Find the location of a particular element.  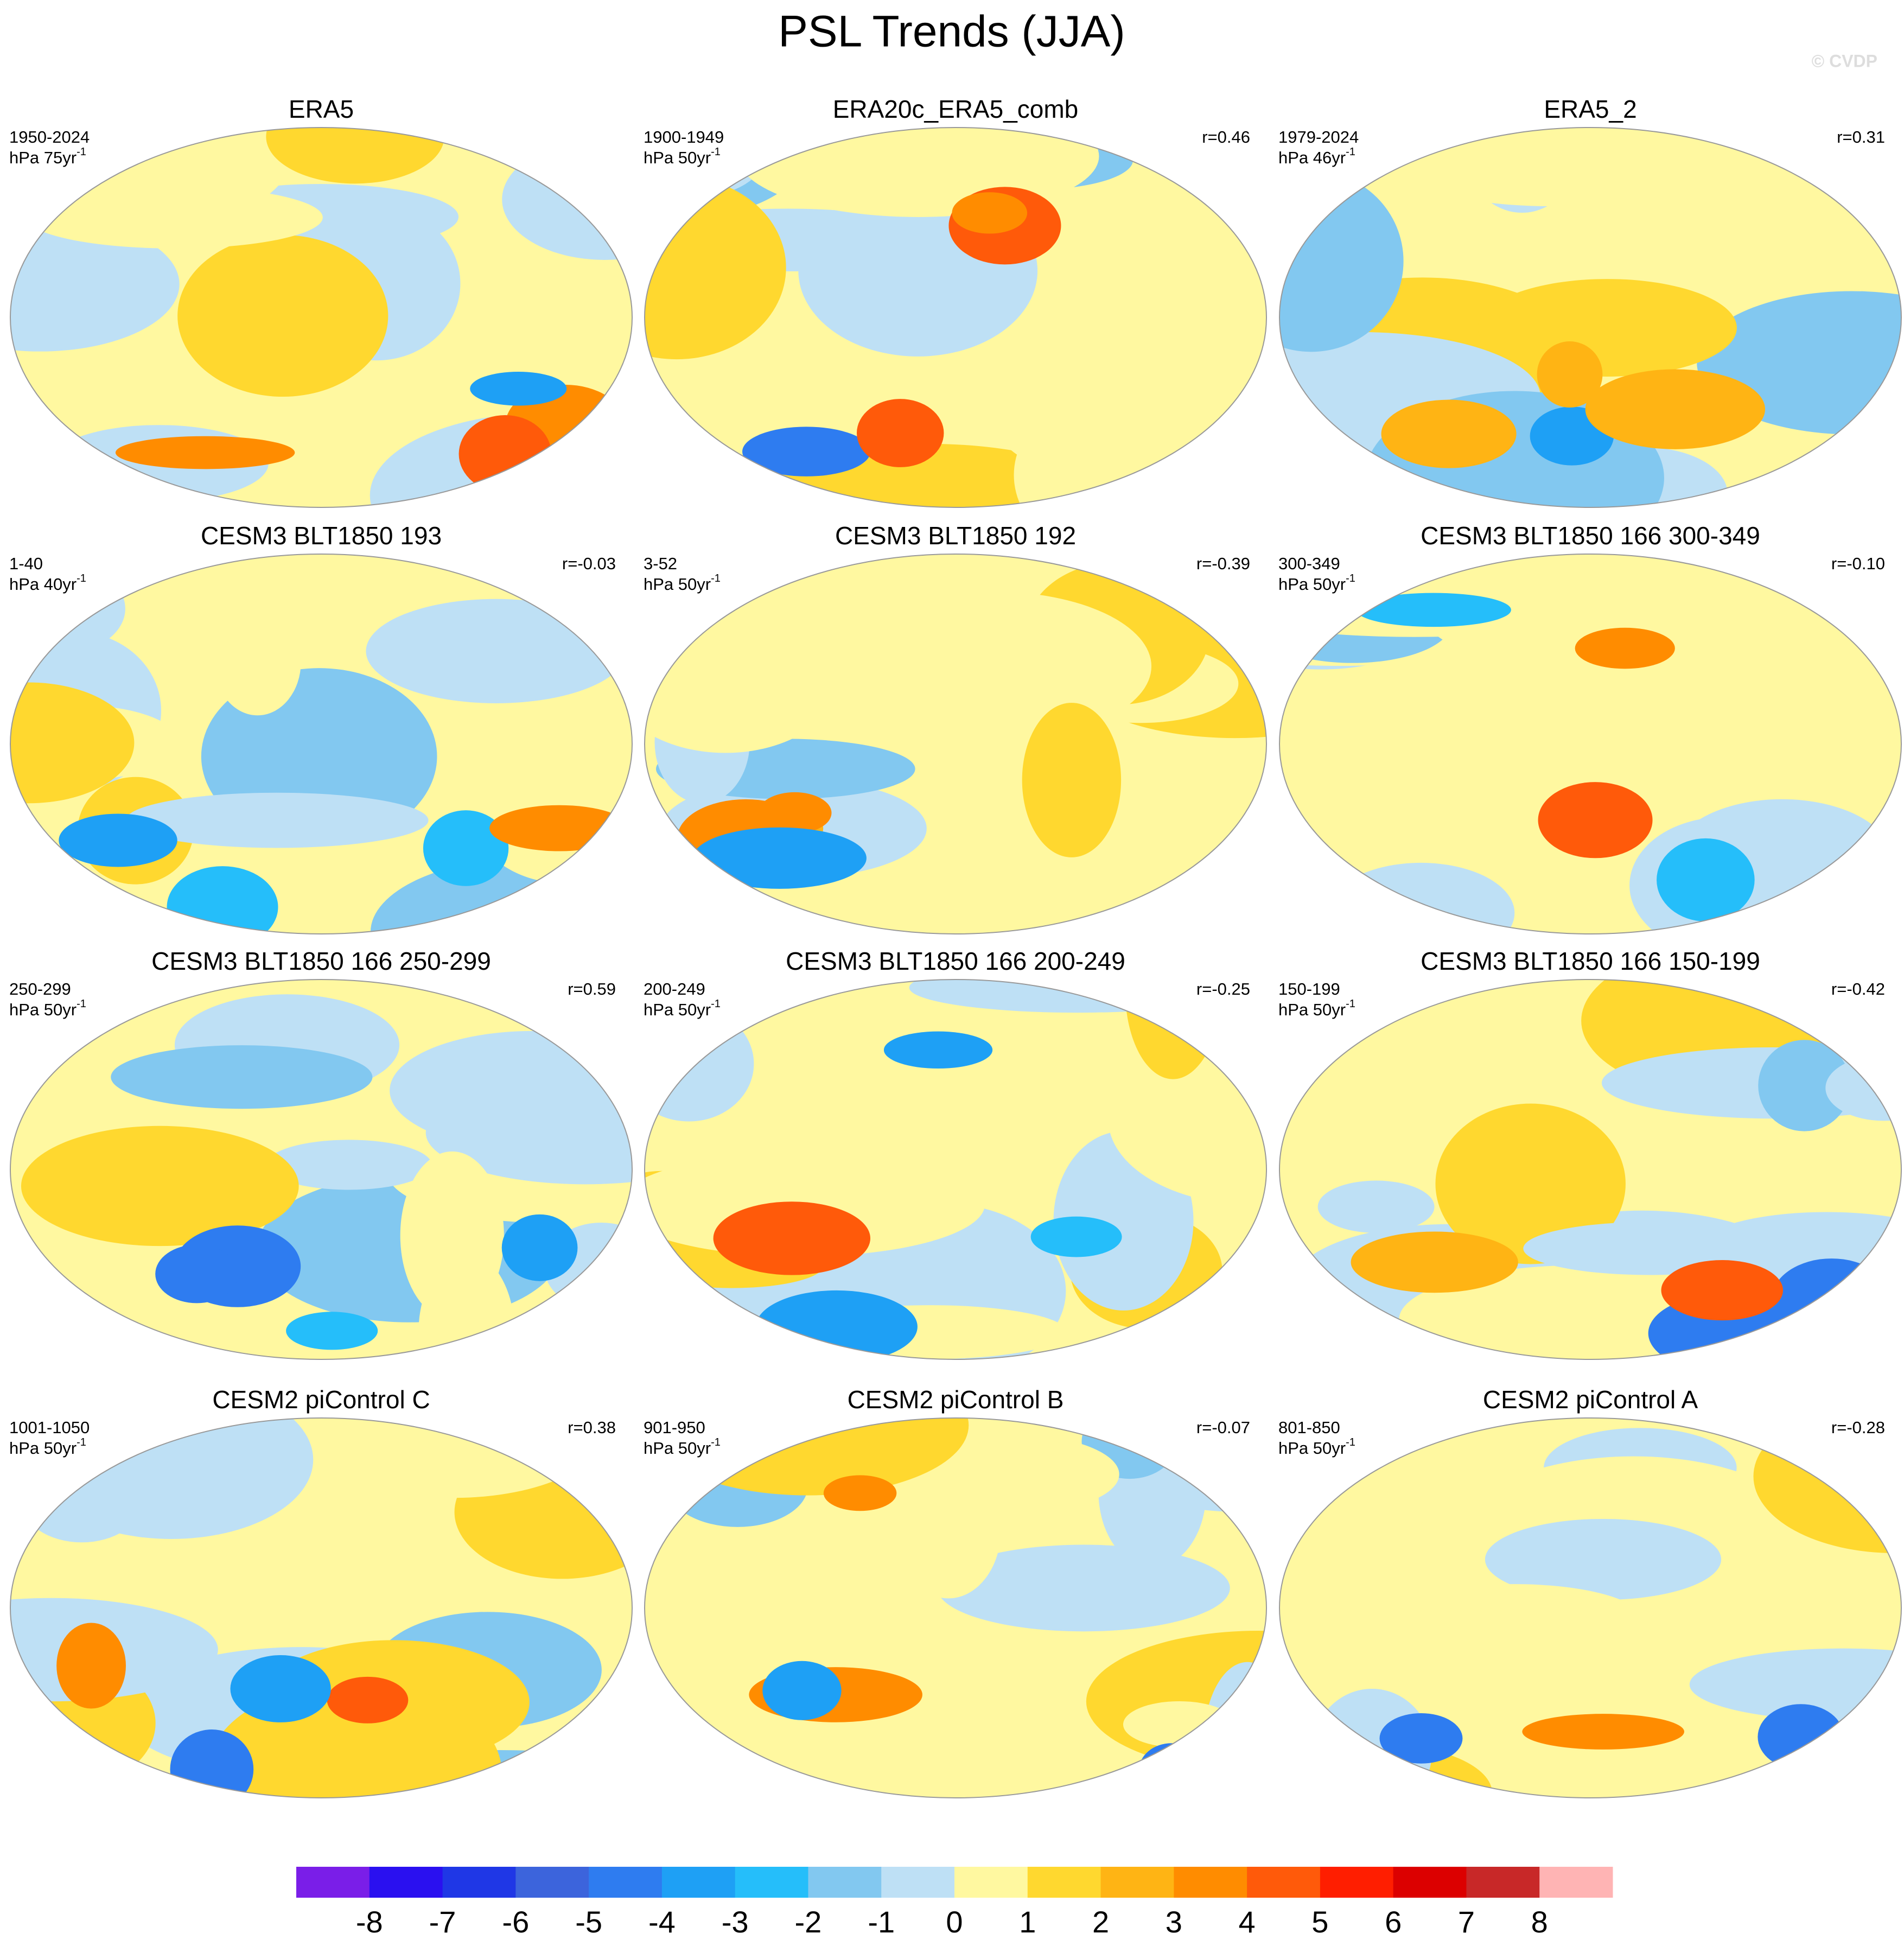

colorbar-label: 2 is located at coordinates (1100, 1922).